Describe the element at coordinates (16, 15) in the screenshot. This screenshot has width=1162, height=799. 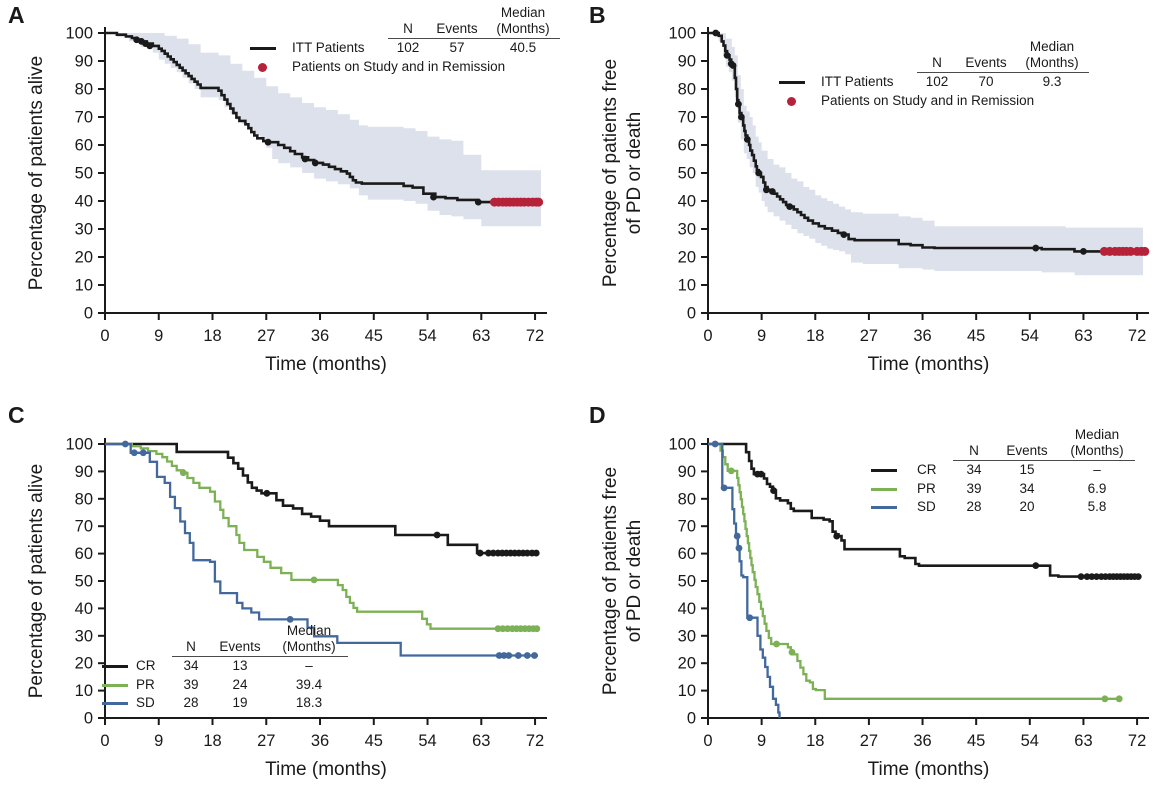
I see `panel-label-A: A` at that location.